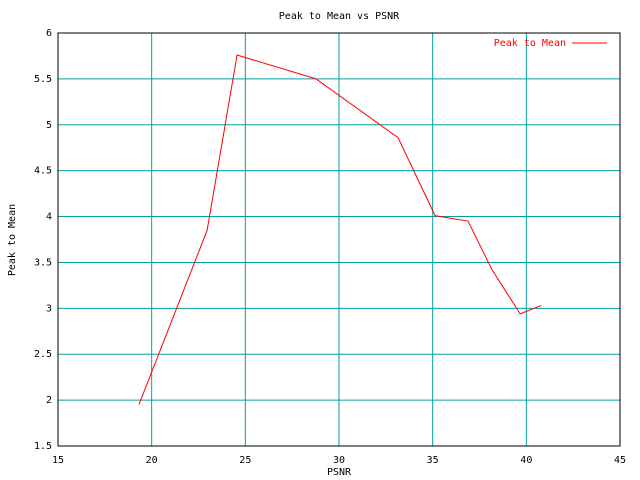 This screenshot has width=640, height=480. Describe the element at coordinates (339, 16) in the screenshot. I see `chart-title: Peak to Mean vs PSNR` at that location.